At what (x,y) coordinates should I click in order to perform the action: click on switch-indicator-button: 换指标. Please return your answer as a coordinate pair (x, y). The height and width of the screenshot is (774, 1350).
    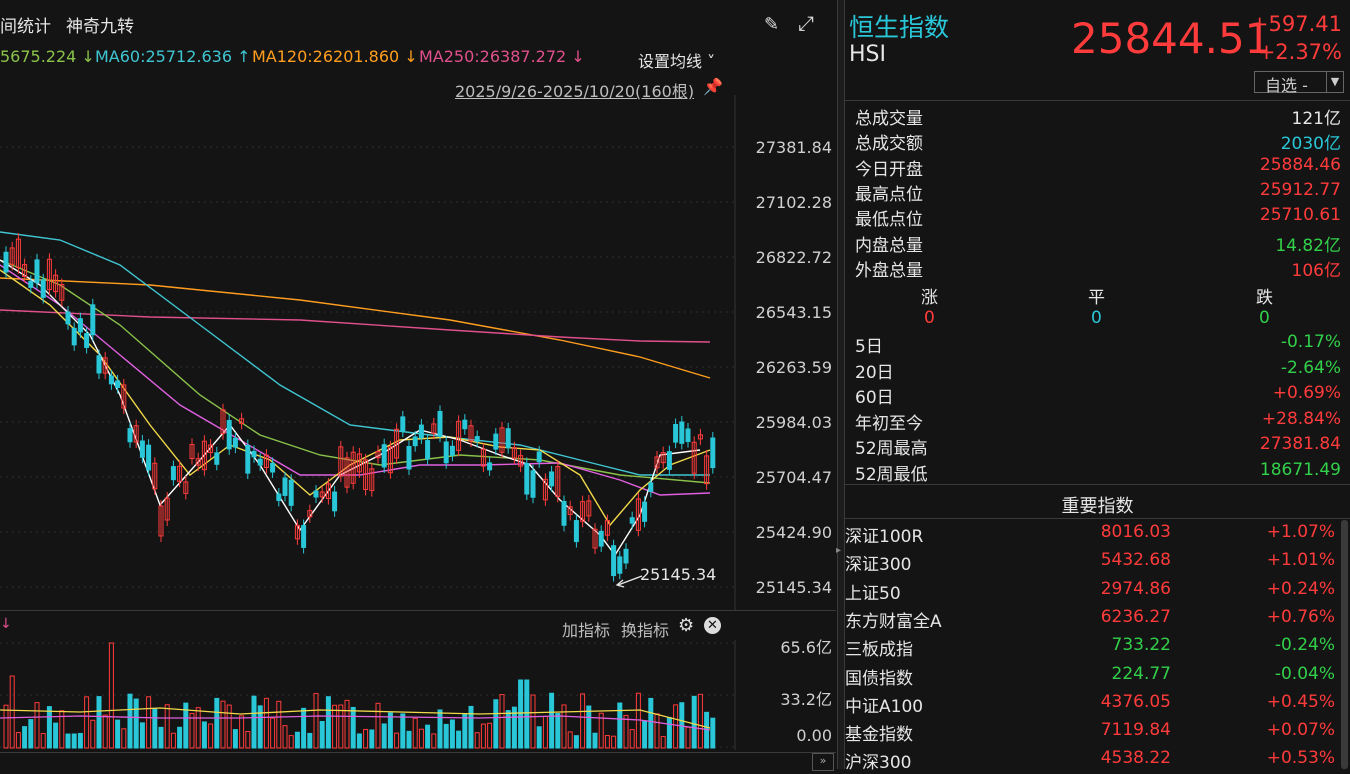
    Looking at the image, I should click on (645, 630).